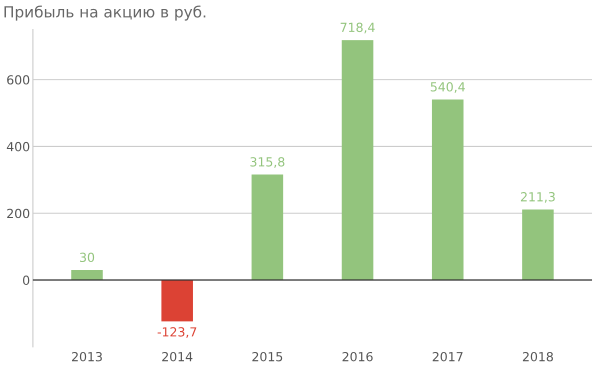 Image resolution: width=598 pixels, height=369 pixels. What do you see at coordinates (18, 213) in the screenshot?
I see `y-tick-label: 200` at bounding box center [18, 213].